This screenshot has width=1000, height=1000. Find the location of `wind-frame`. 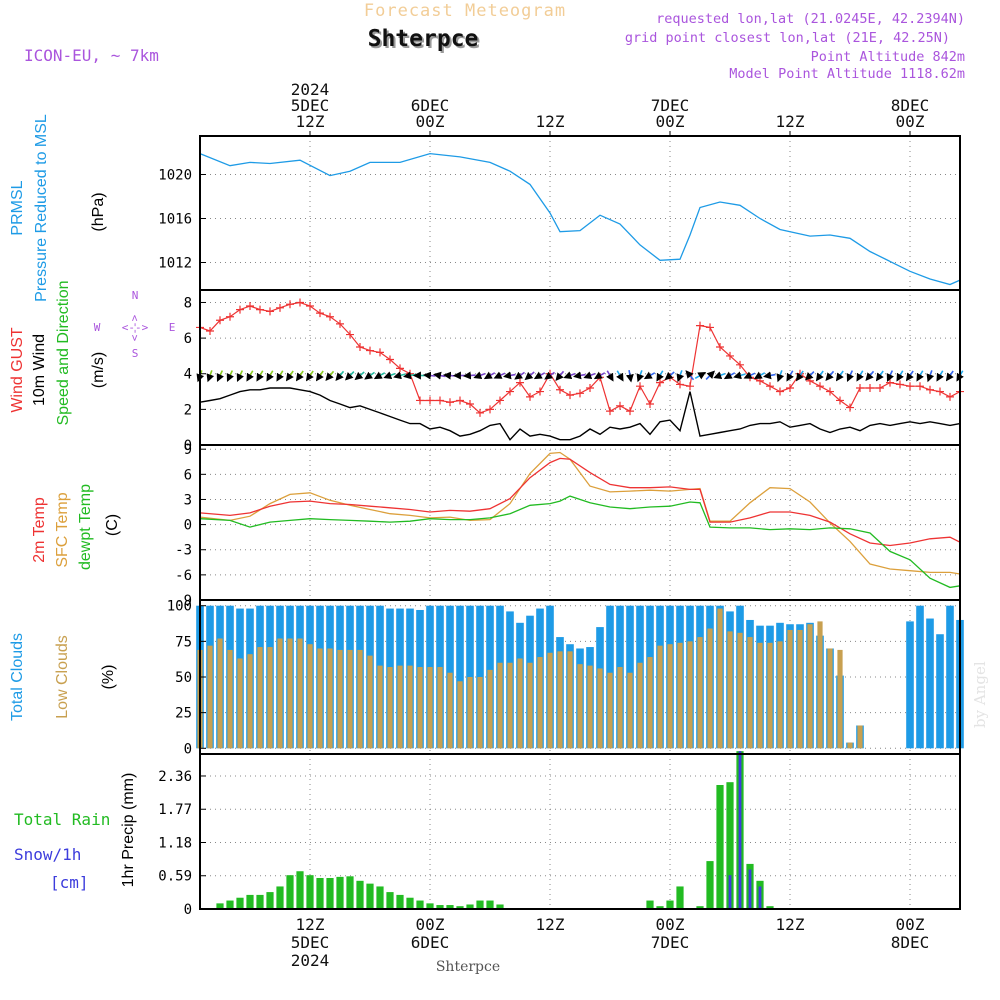

wind-frame is located at coordinates (580, 367).